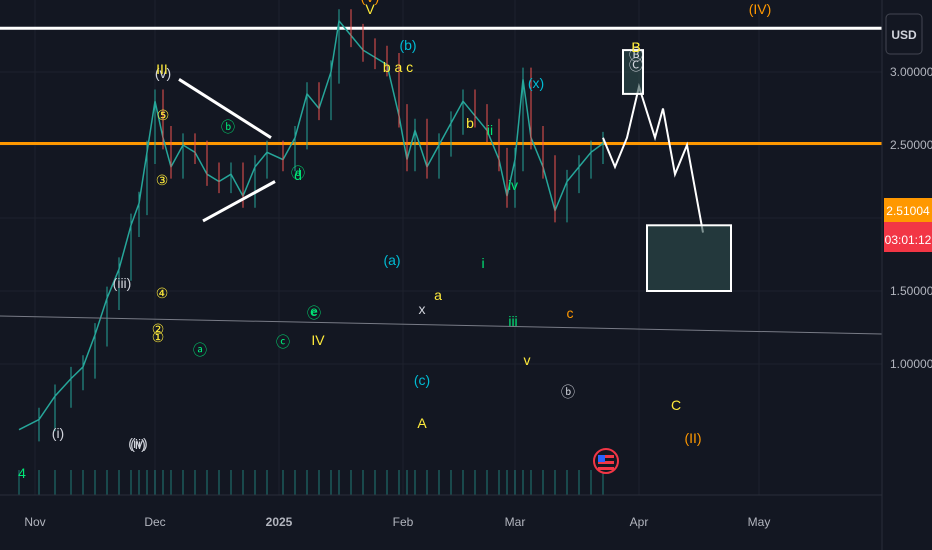 The image size is (932, 550). I want to click on wave-label: (v), so click(163, 73).